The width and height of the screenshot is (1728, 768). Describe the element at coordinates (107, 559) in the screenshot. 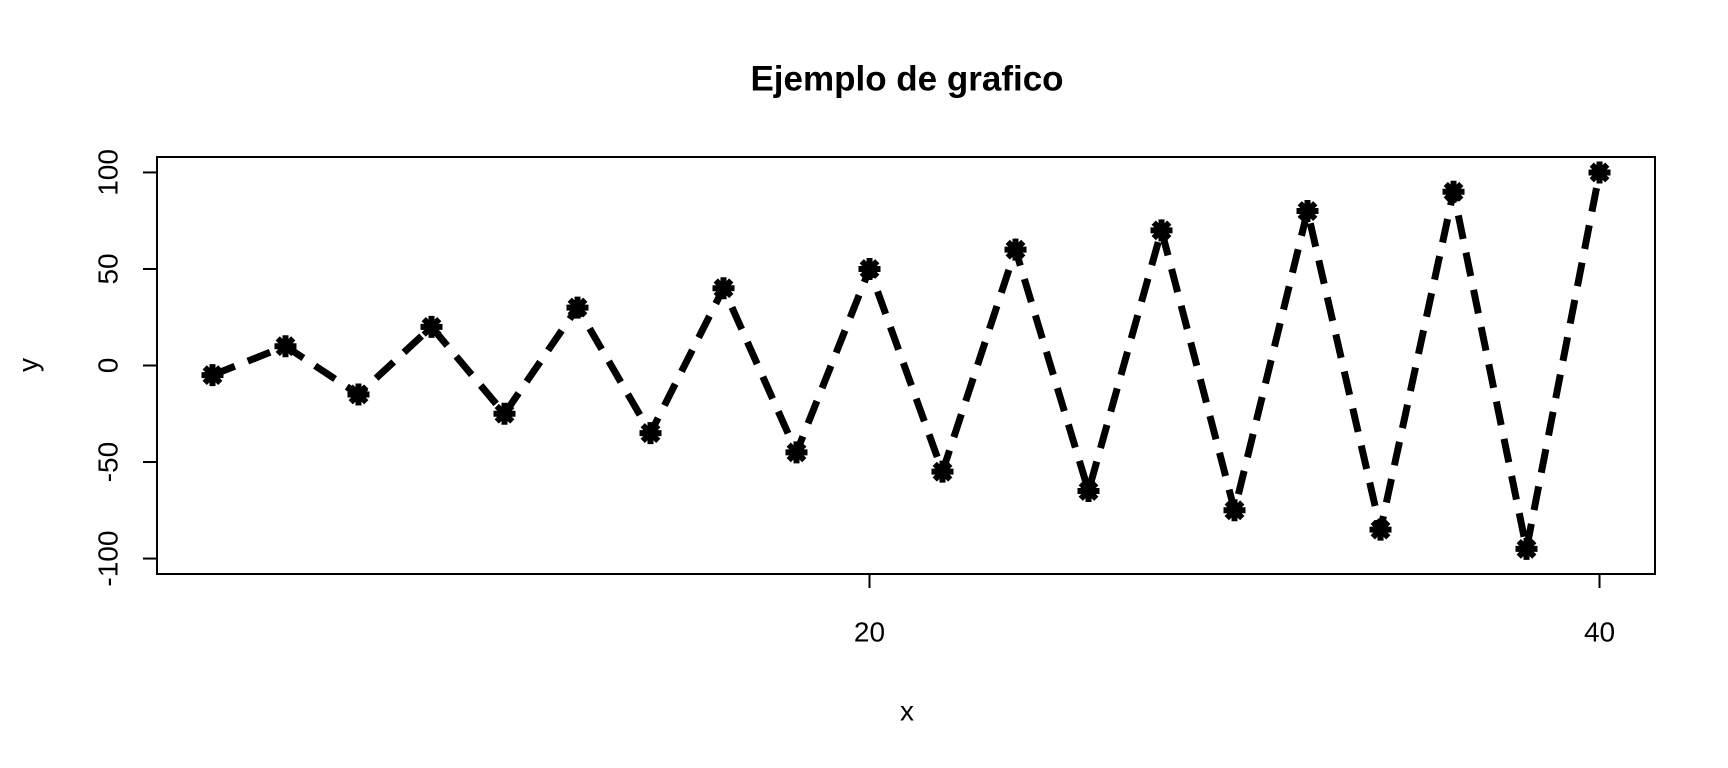

I see `y-tick-label: -100` at that location.